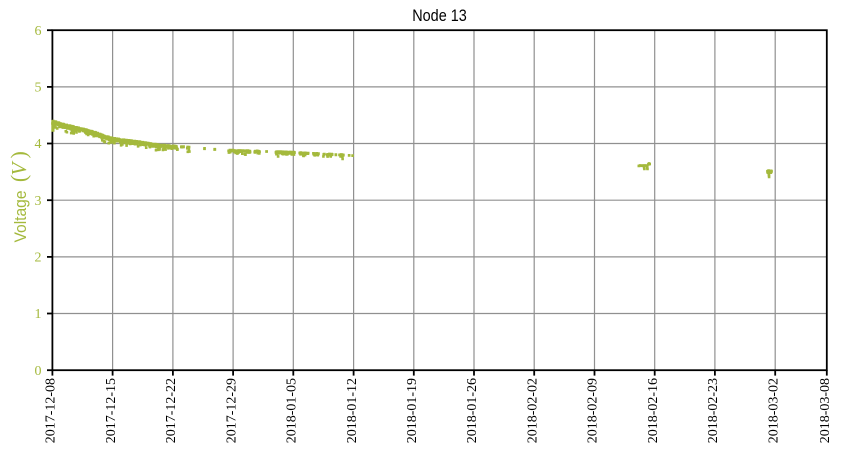 The height and width of the screenshot is (459, 842). What do you see at coordinates (713, 410) in the screenshot?
I see `svg-text: 2018-02-23` at bounding box center [713, 410].